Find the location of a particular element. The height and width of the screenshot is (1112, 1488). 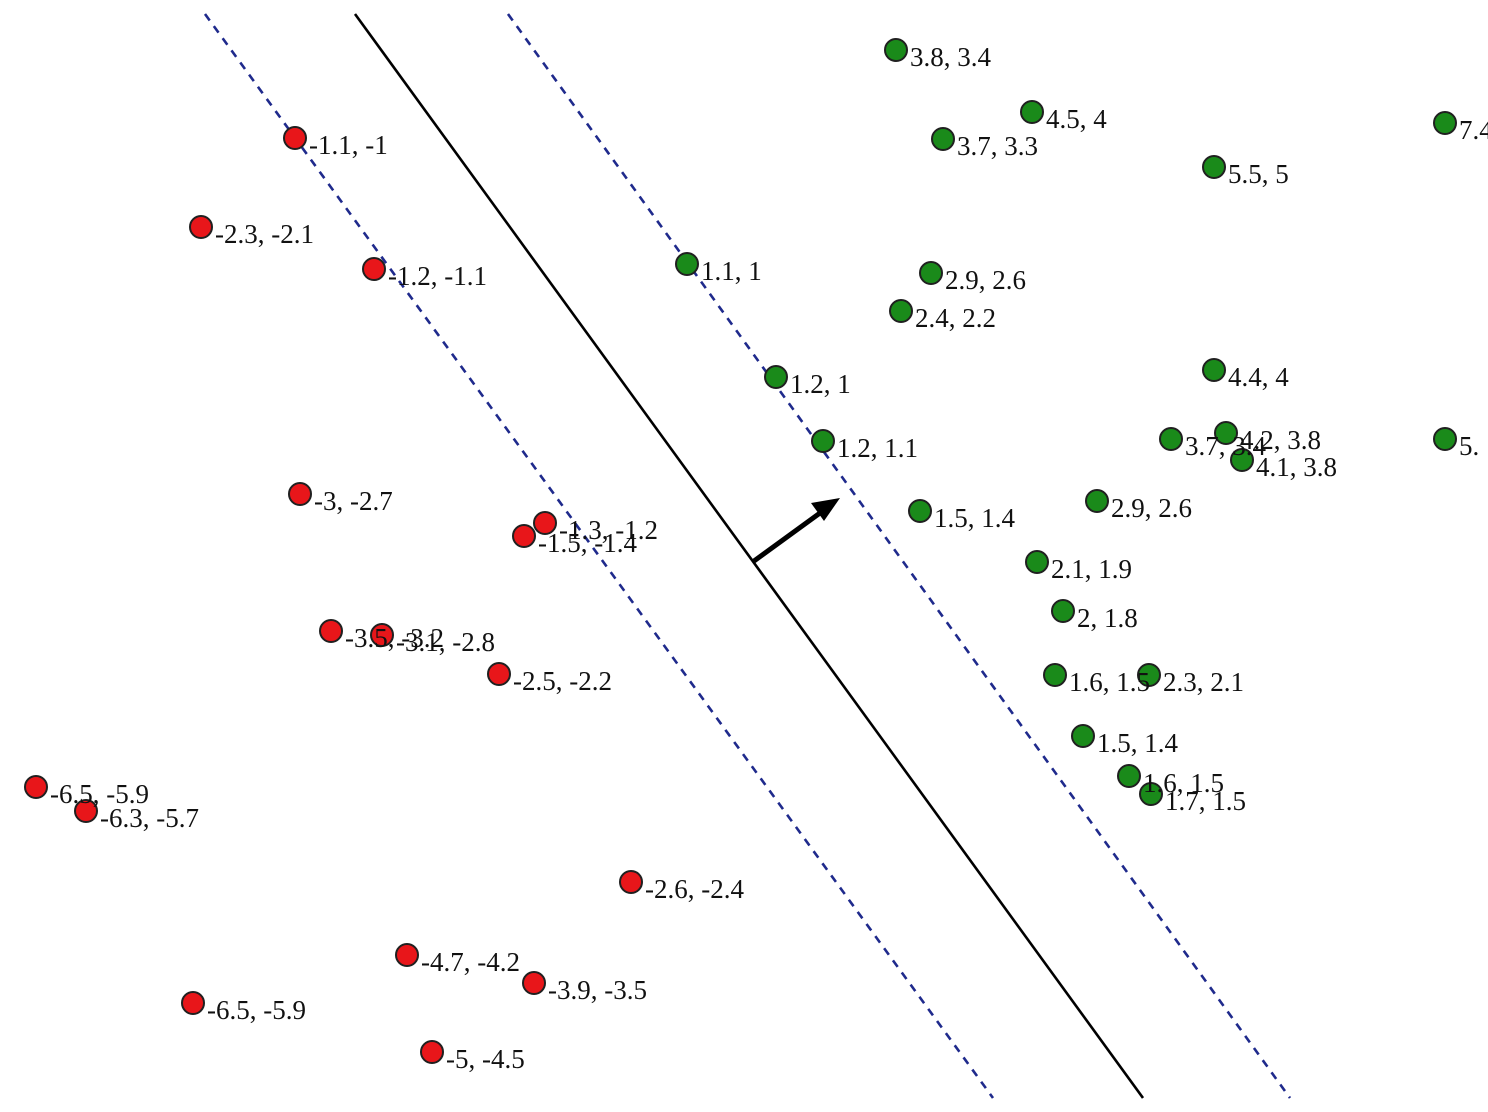

negative-point-label: -2.5, -2.2 is located at coordinates (562, 681).